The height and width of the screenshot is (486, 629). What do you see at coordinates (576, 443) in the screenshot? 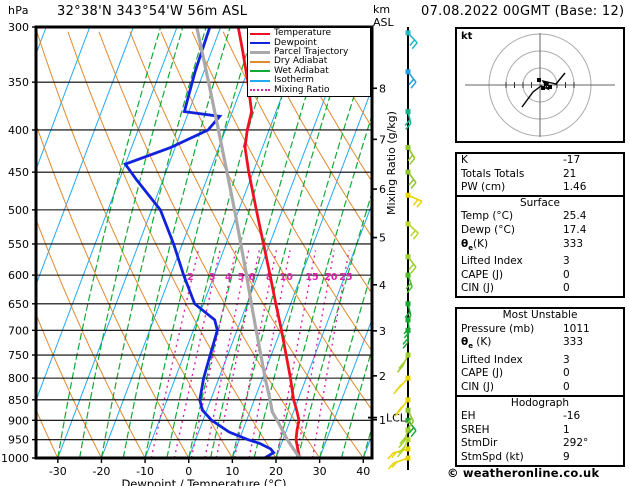
I see `stat-value: 292°` at bounding box center [576, 443].